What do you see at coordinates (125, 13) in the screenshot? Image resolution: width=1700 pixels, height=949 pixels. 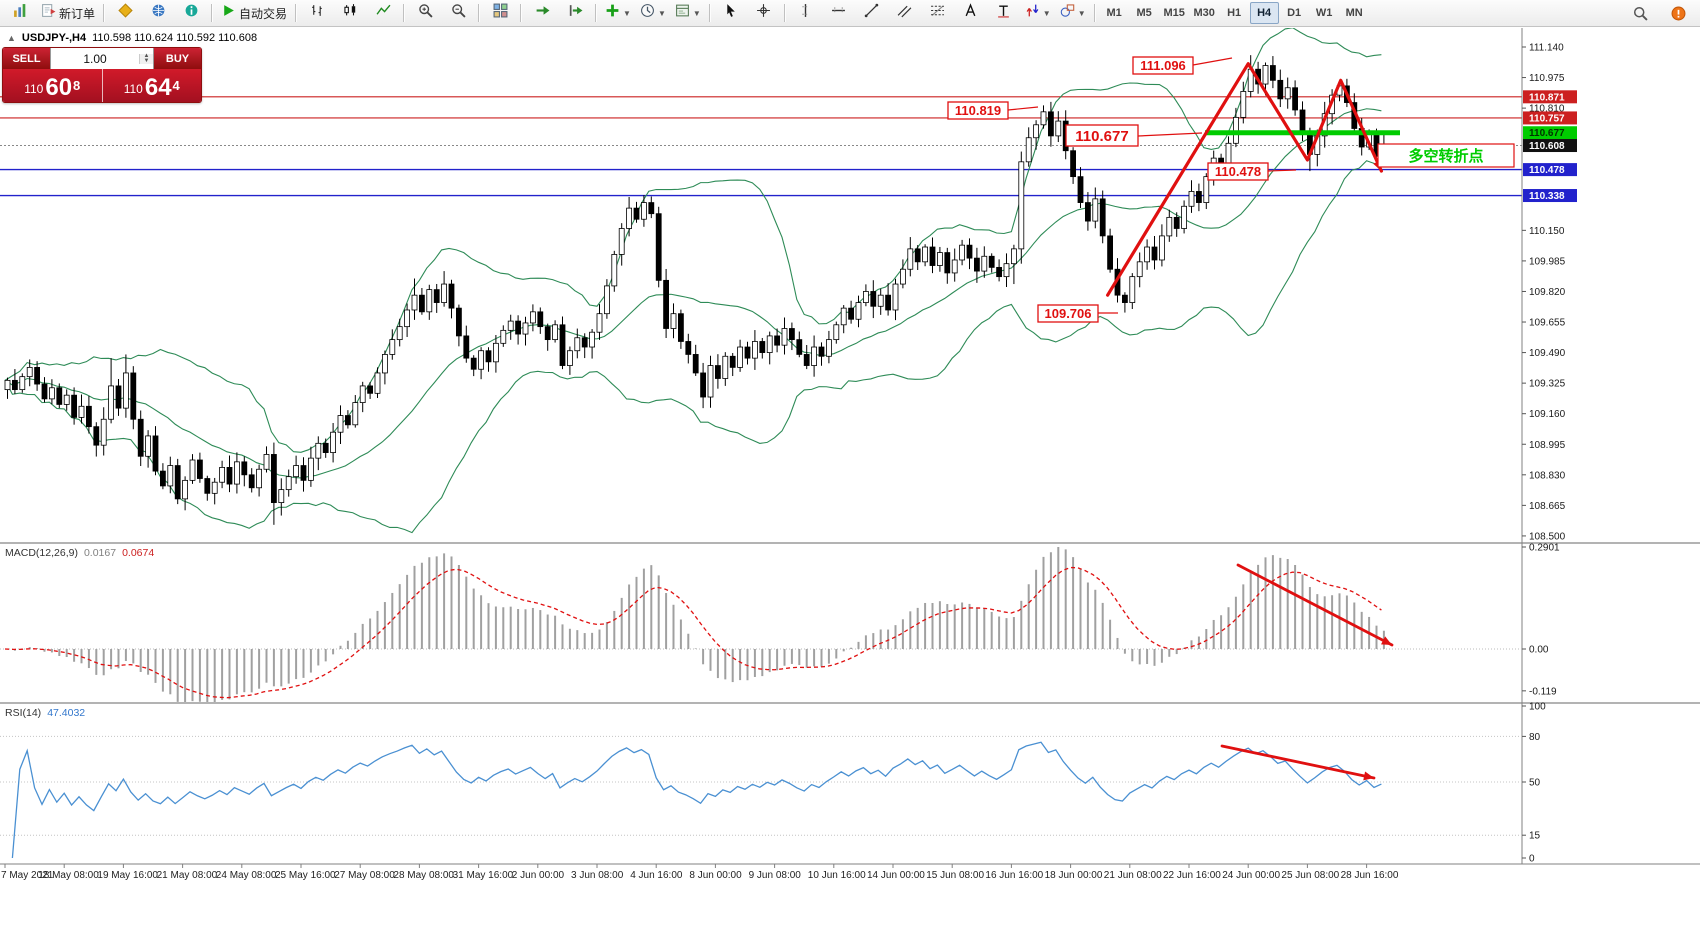 I see `mql5-icon` at bounding box center [125, 13].